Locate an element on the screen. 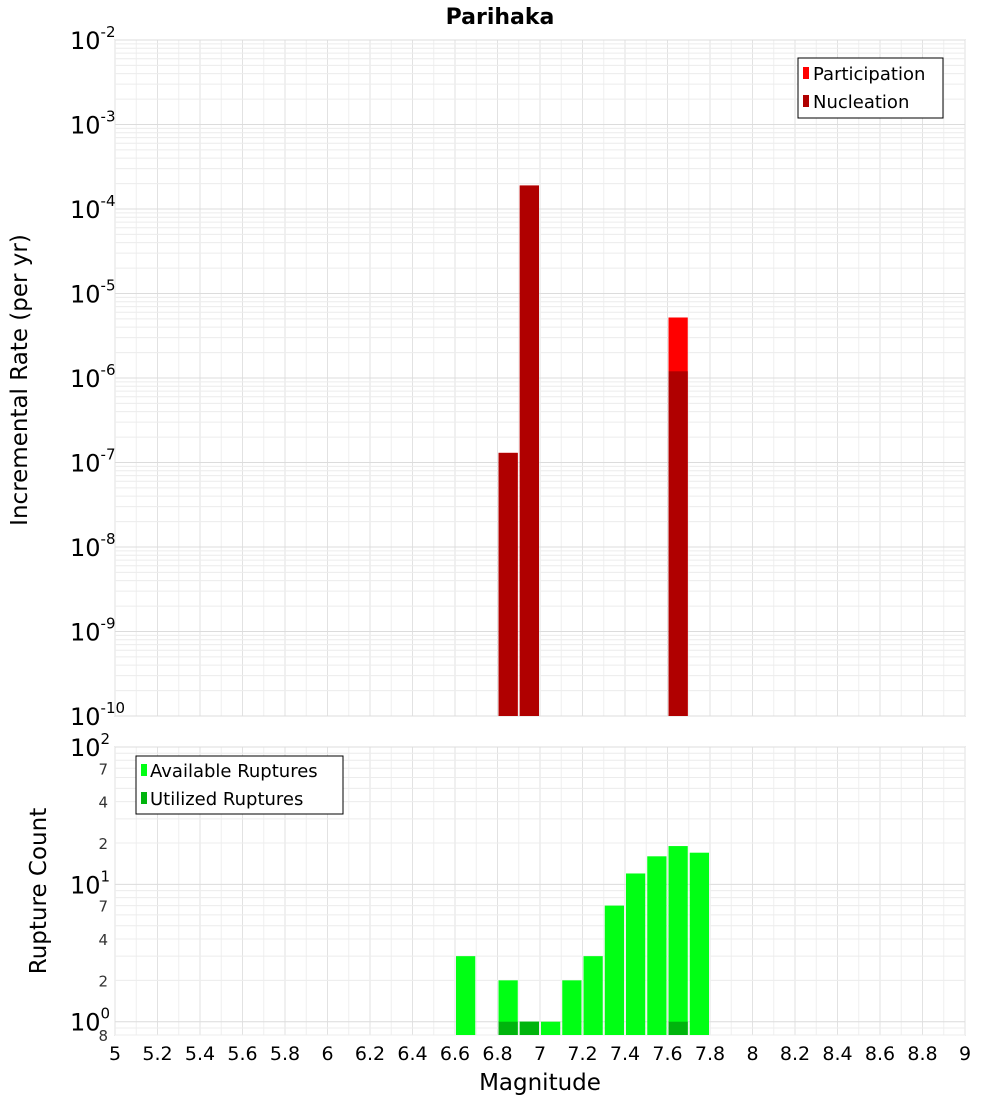 This screenshot has height=1100, width=1000. x-tick-label: 8.4 is located at coordinates (837, 1054).